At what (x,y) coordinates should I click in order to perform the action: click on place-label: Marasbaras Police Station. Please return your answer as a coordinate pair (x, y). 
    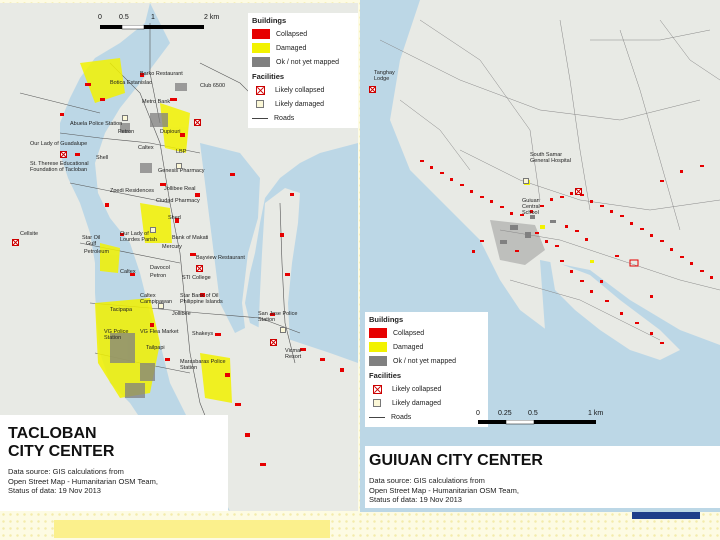
    Looking at the image, I should click on (203, 365).